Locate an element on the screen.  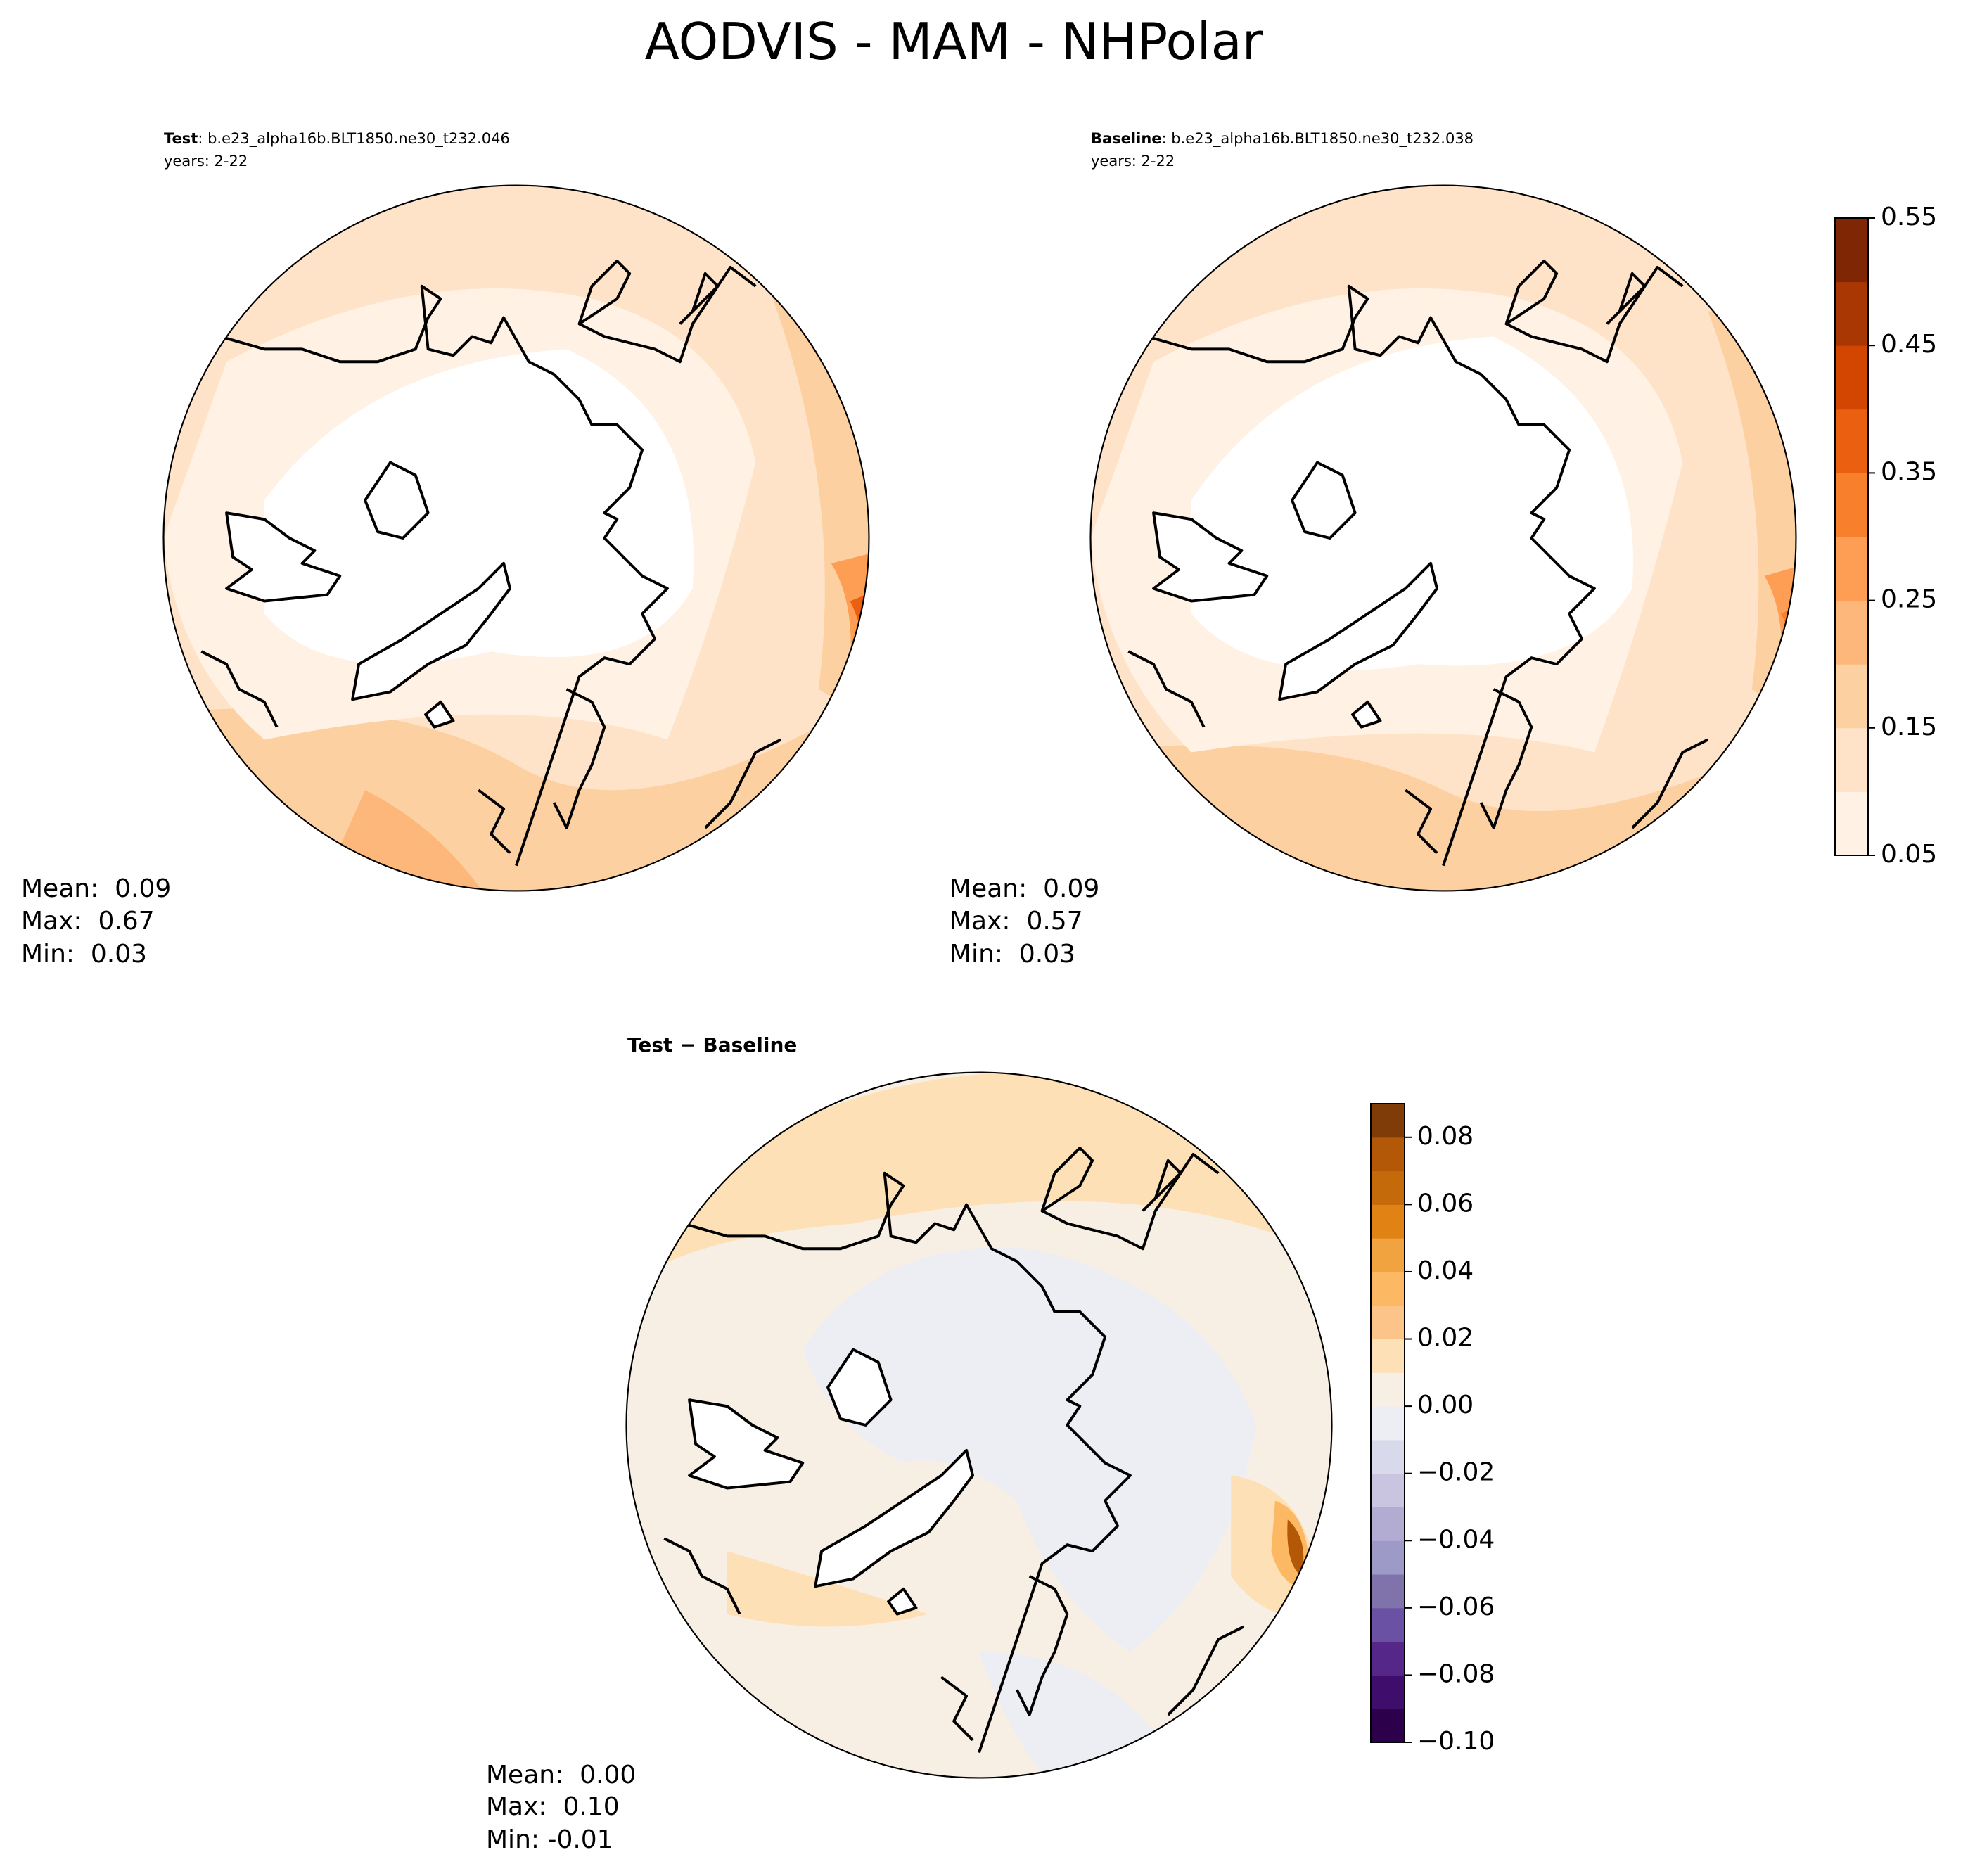
colorbar-tick-label: 0.08 is located at coordinates (1445, 1136).